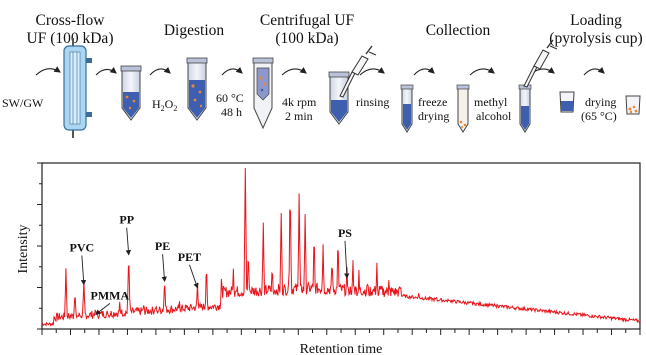  I want to click on rinsing-label: rinsing, so click(372, 102).